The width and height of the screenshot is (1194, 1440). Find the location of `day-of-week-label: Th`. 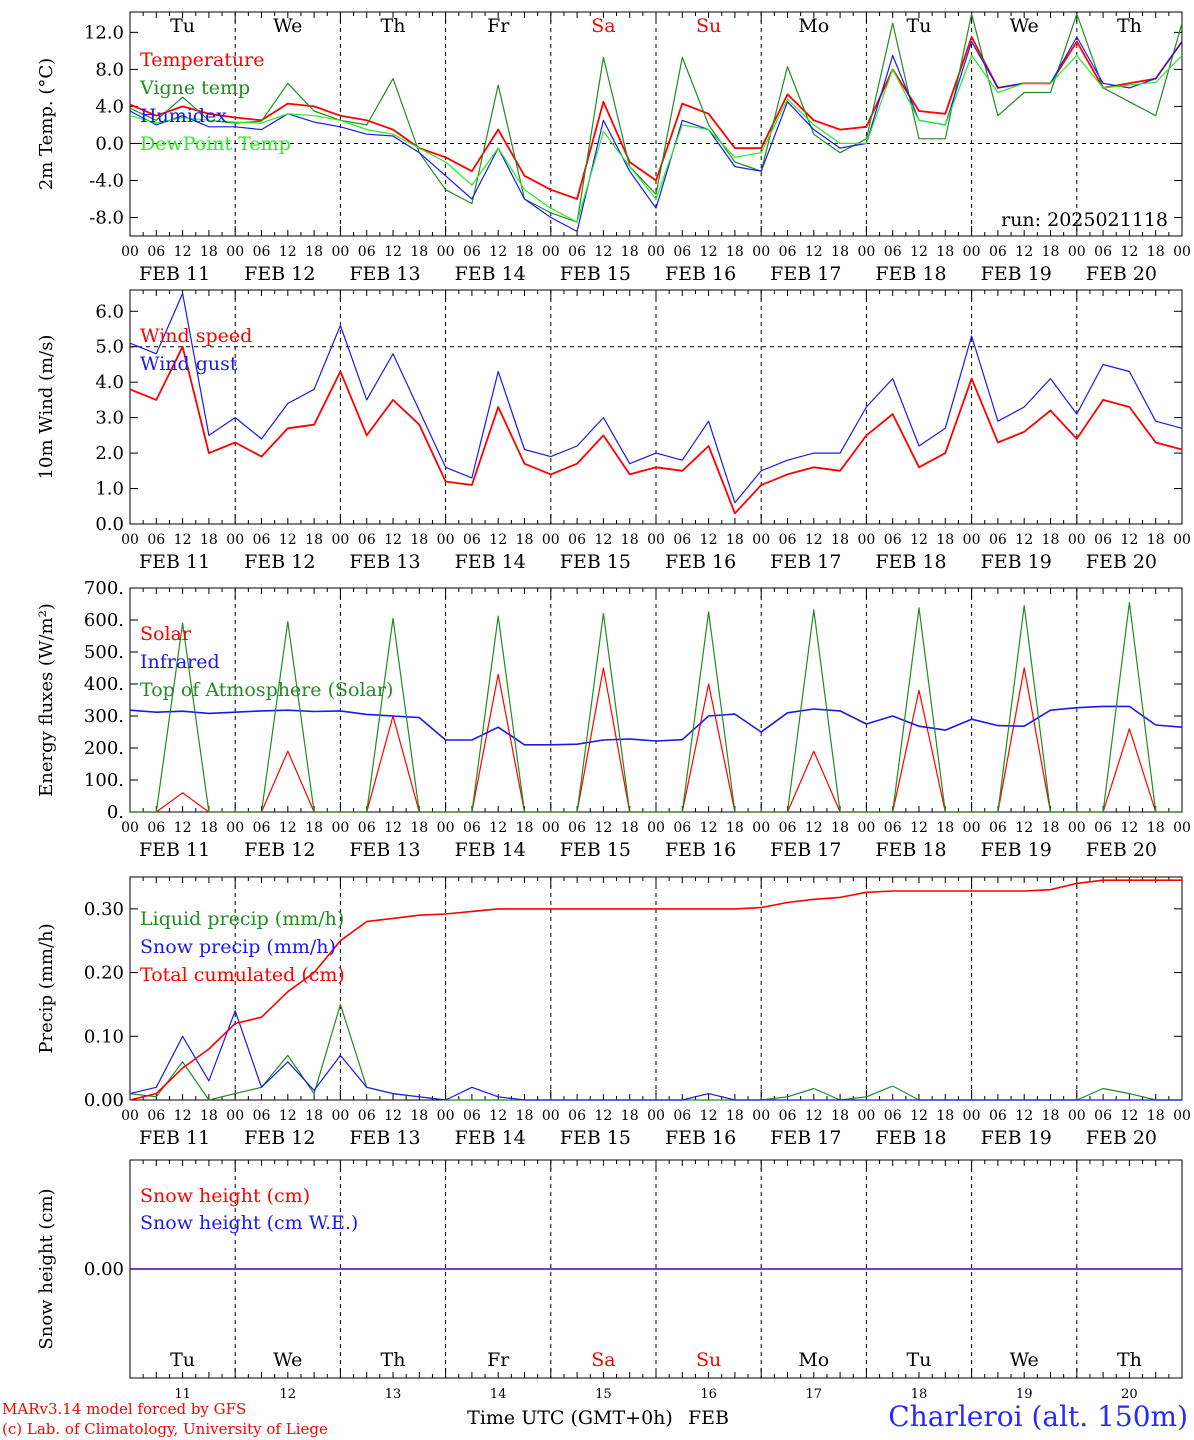

day-of-week-label: Th is located at coordinates (1129, 26).